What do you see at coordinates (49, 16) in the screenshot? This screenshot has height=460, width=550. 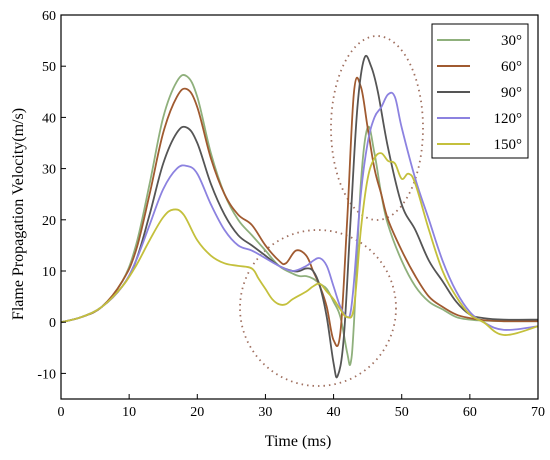 I see `y-tick-label: 60` at bounding box center [49, 16].